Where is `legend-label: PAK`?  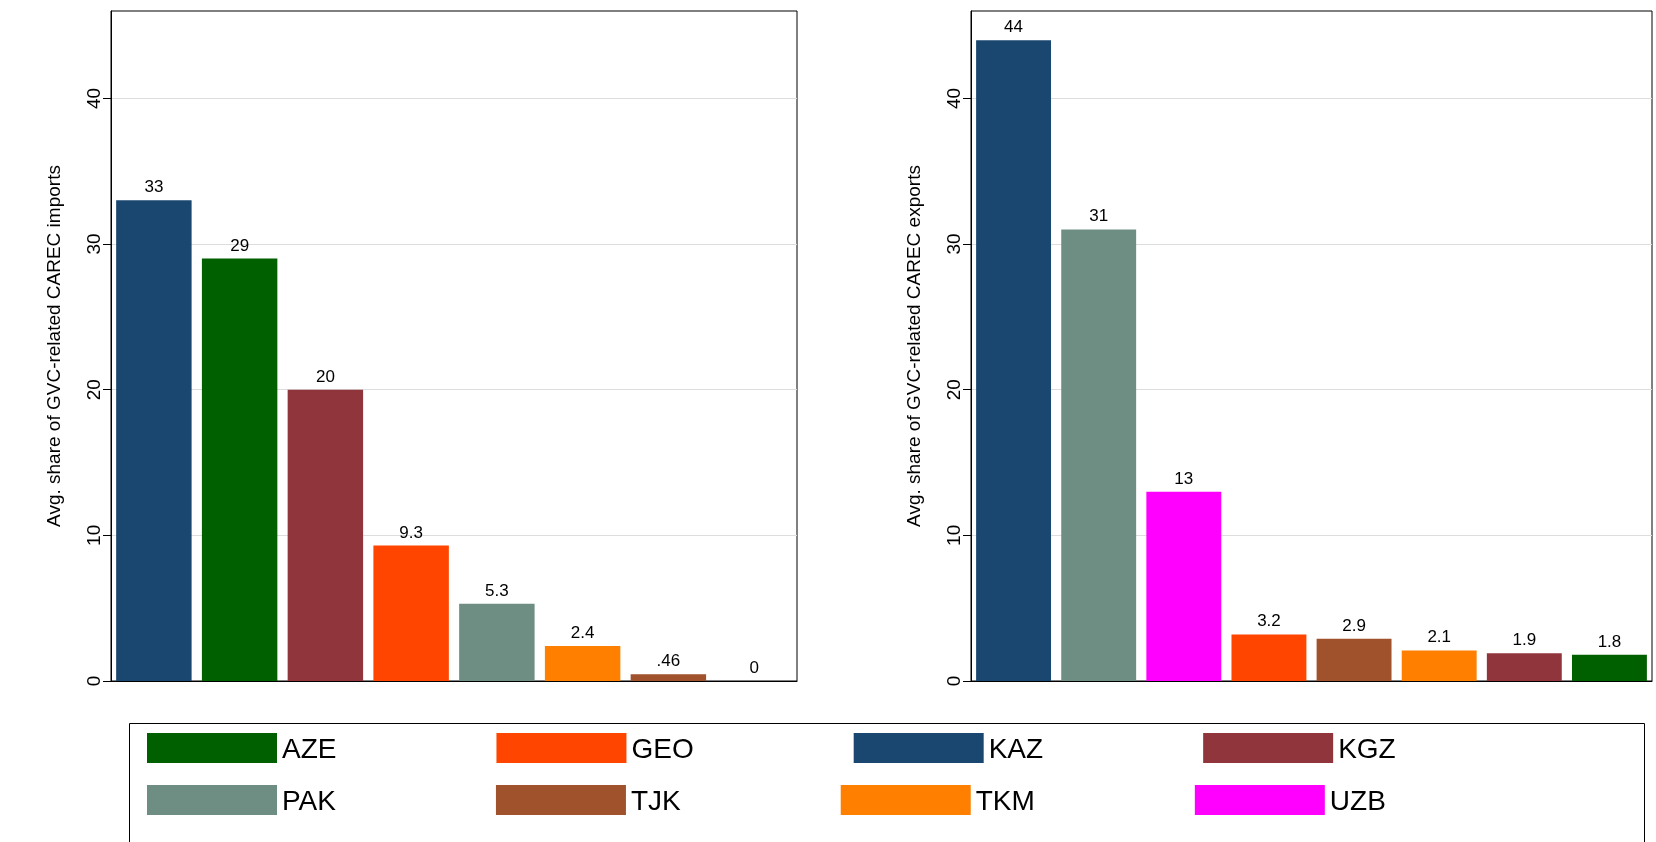 legend-label: PAK is located at coordinates (309, 800).